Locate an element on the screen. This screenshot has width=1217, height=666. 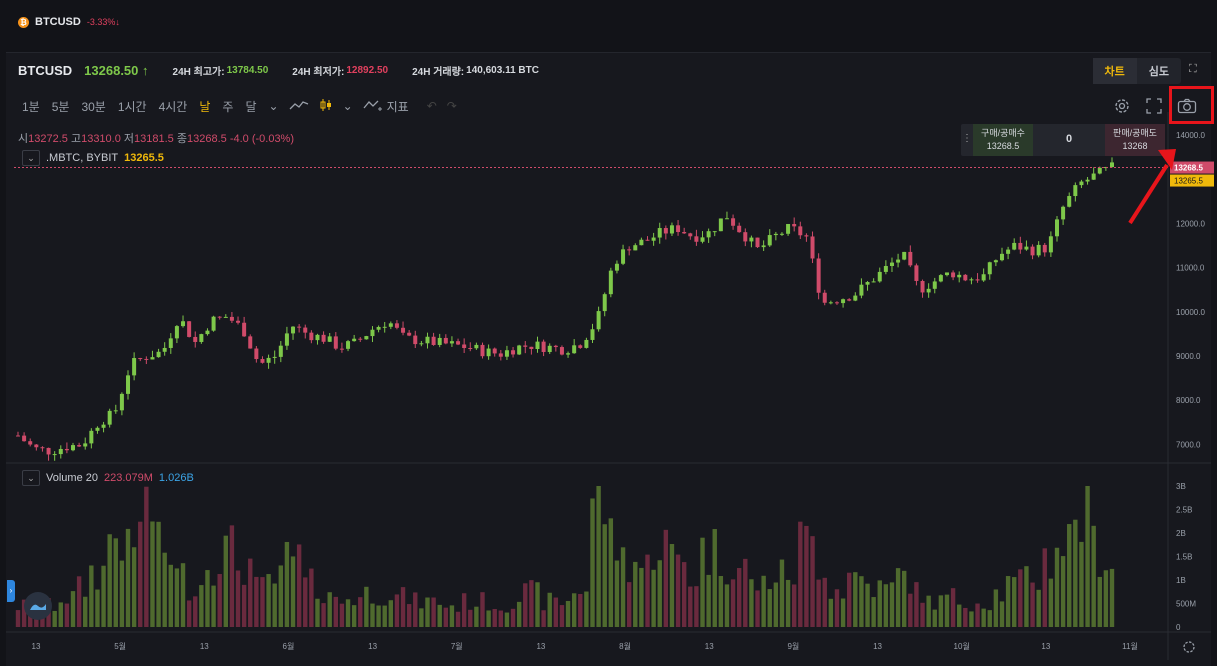
drag-handle-icon: ⋮ is located at coordinates (967, 138).